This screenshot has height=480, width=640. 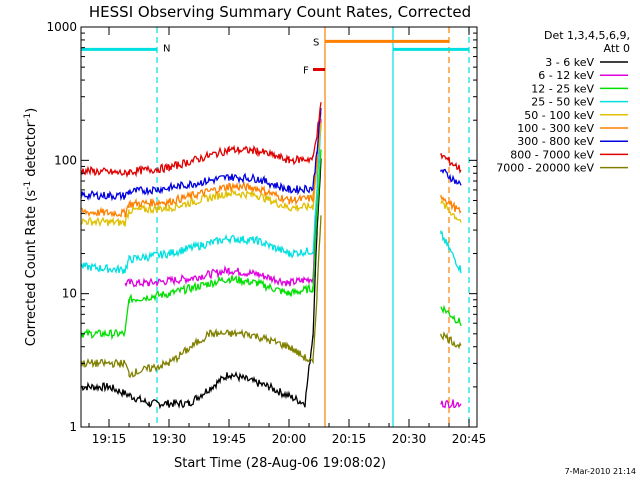 What do you see at coordinates (555, 128) in the screenshot?
I see `legend-label-6: 100 - 300 keV` at bounding box center [555, 128].